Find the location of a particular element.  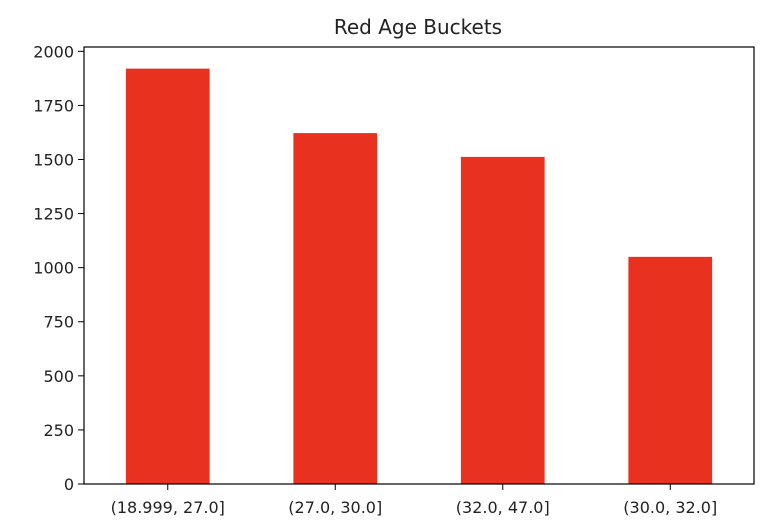

chart-title: Red Age Buckets is located at coordinates (418, 27).